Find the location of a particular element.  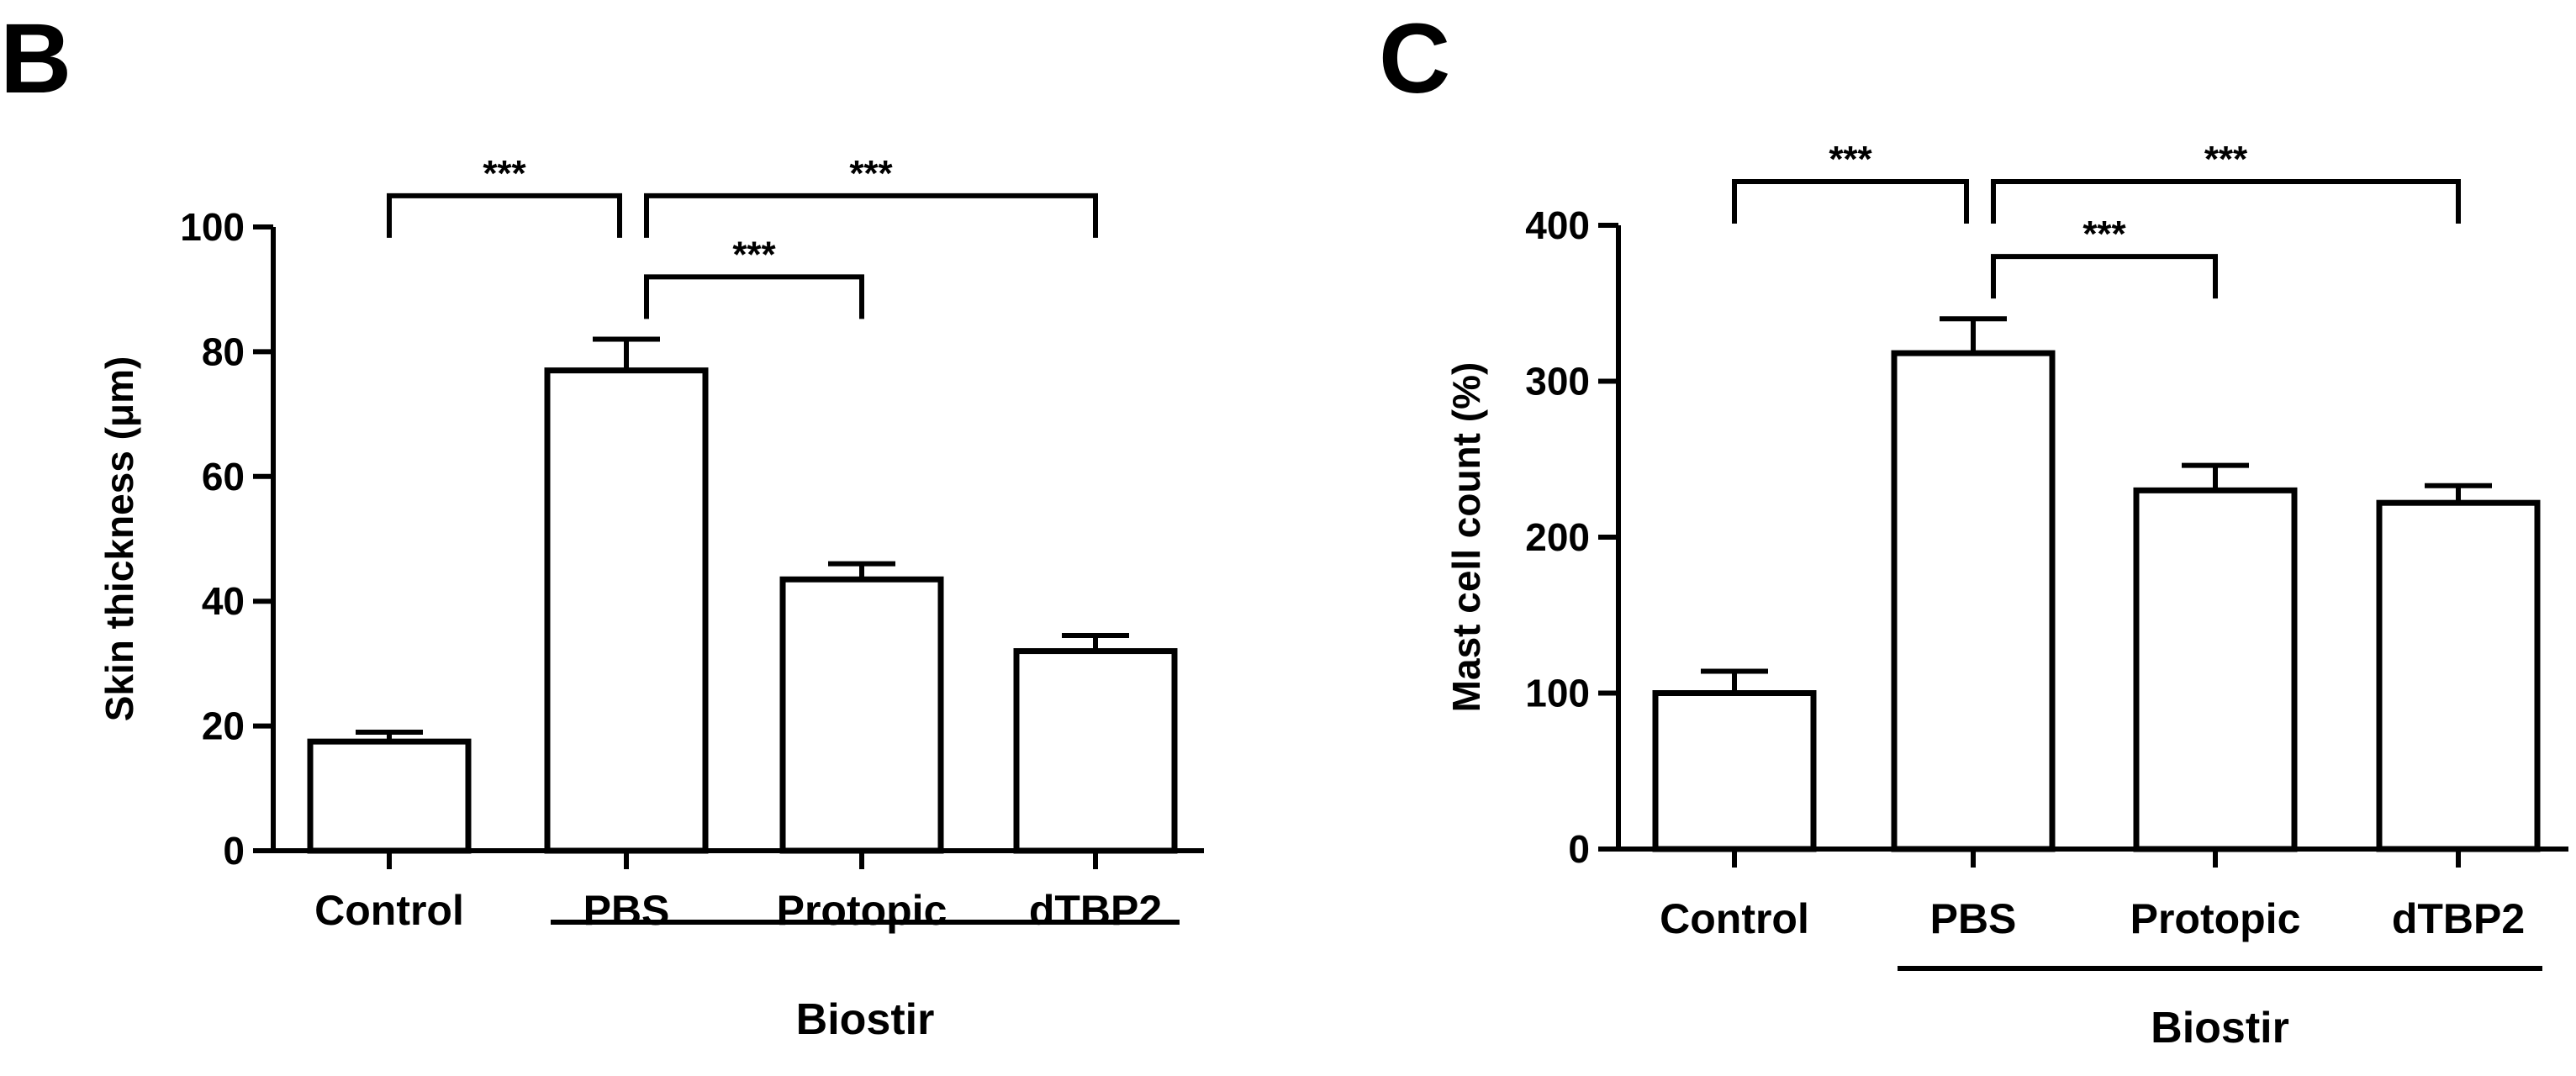

y-tick-label: 300 is located at coordinates (1557, 382).